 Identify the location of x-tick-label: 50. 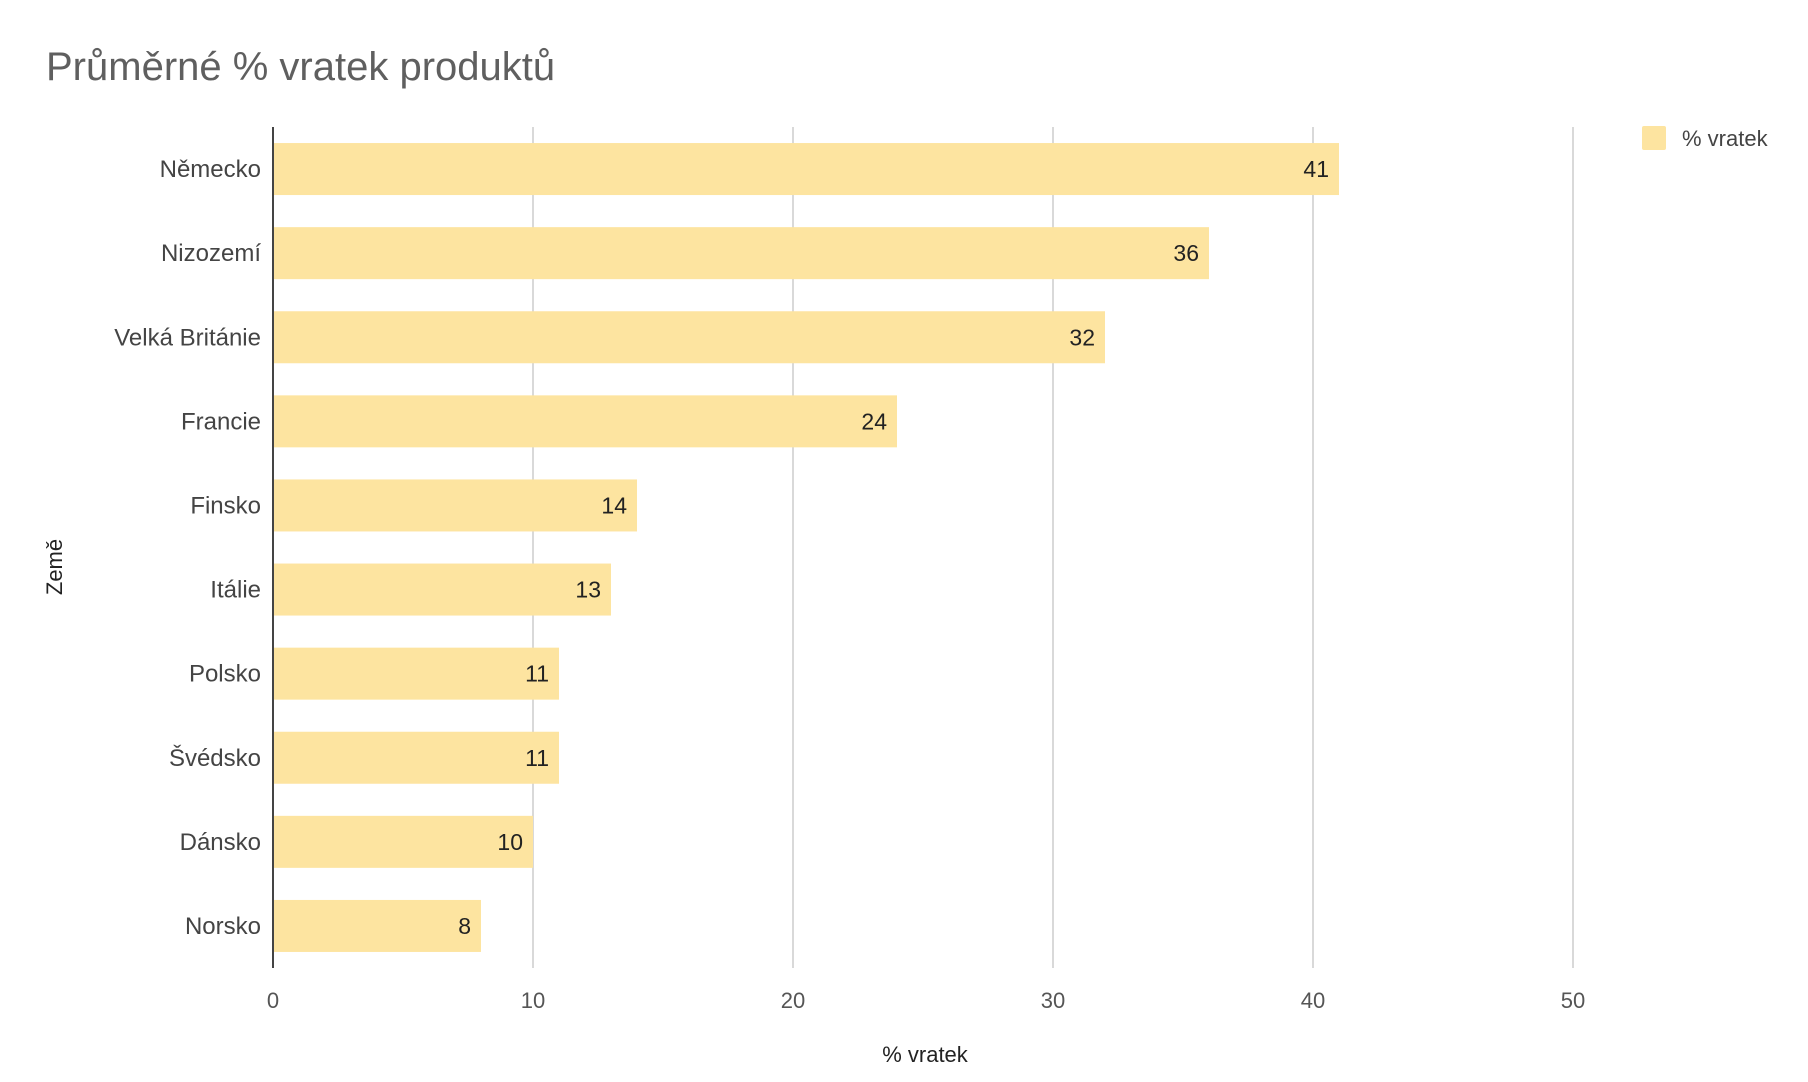
(1573, 1000).